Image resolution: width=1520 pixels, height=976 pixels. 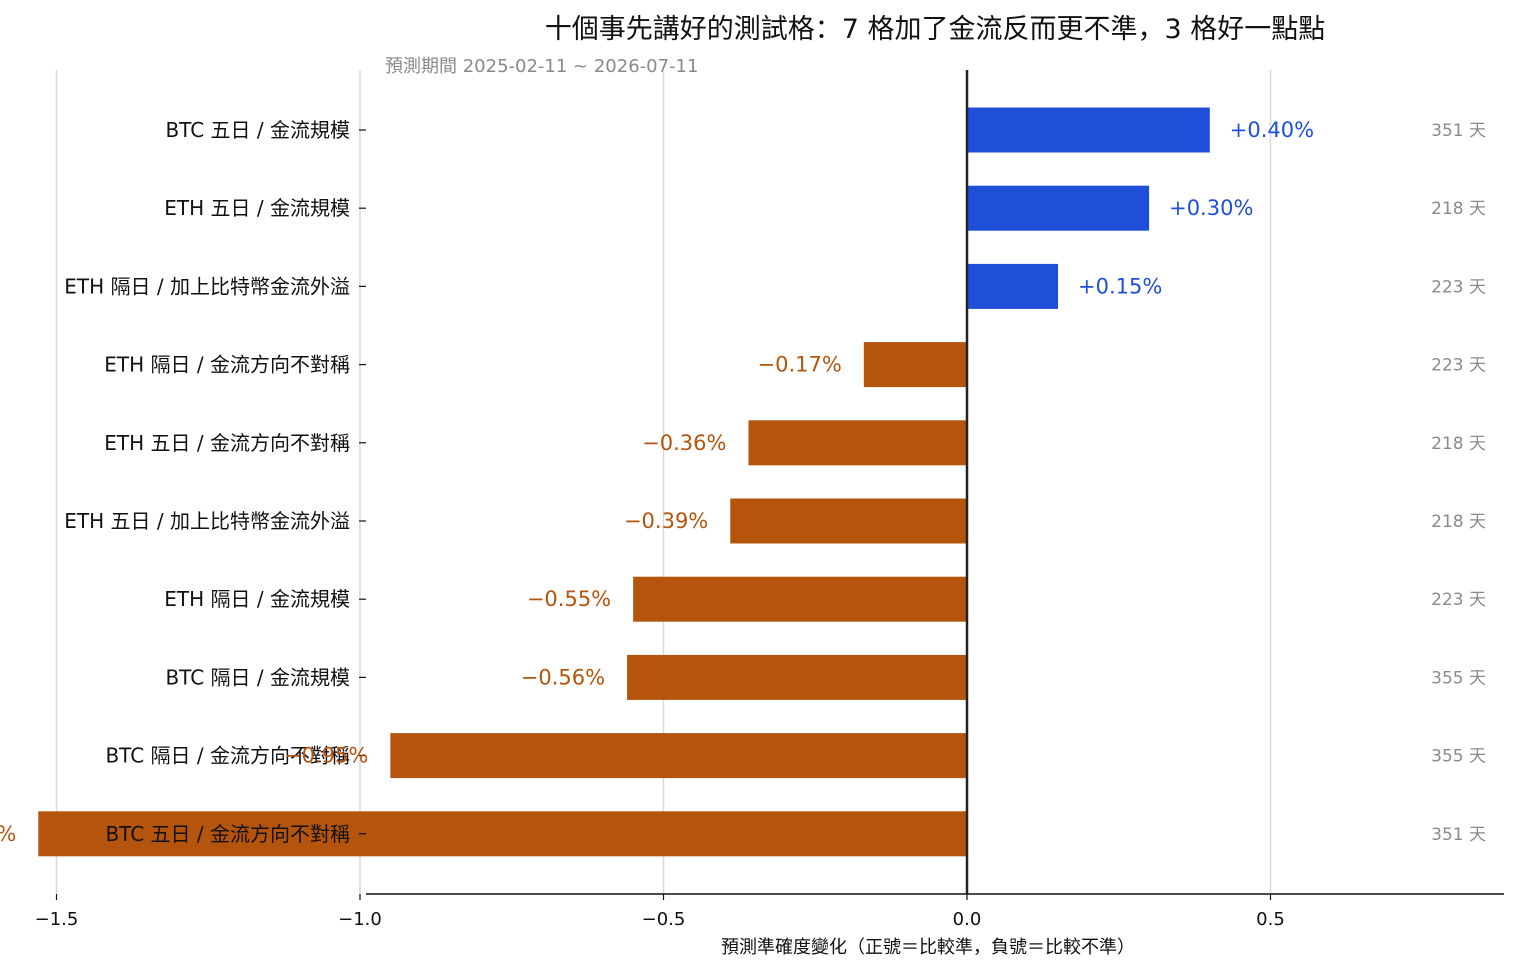 I want to click on data-label: −0.39%, so click(x=666, y=521).